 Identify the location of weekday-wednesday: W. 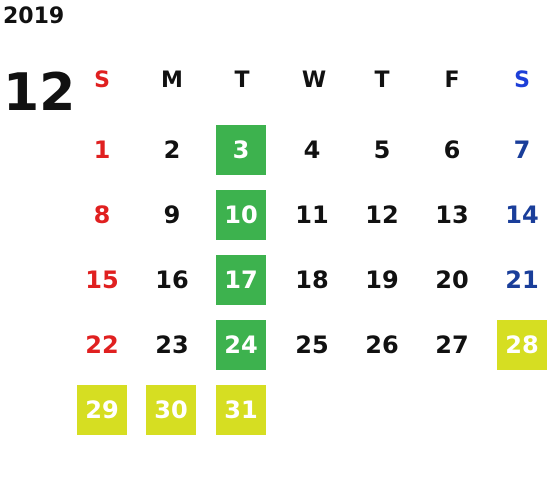
(314, 80).